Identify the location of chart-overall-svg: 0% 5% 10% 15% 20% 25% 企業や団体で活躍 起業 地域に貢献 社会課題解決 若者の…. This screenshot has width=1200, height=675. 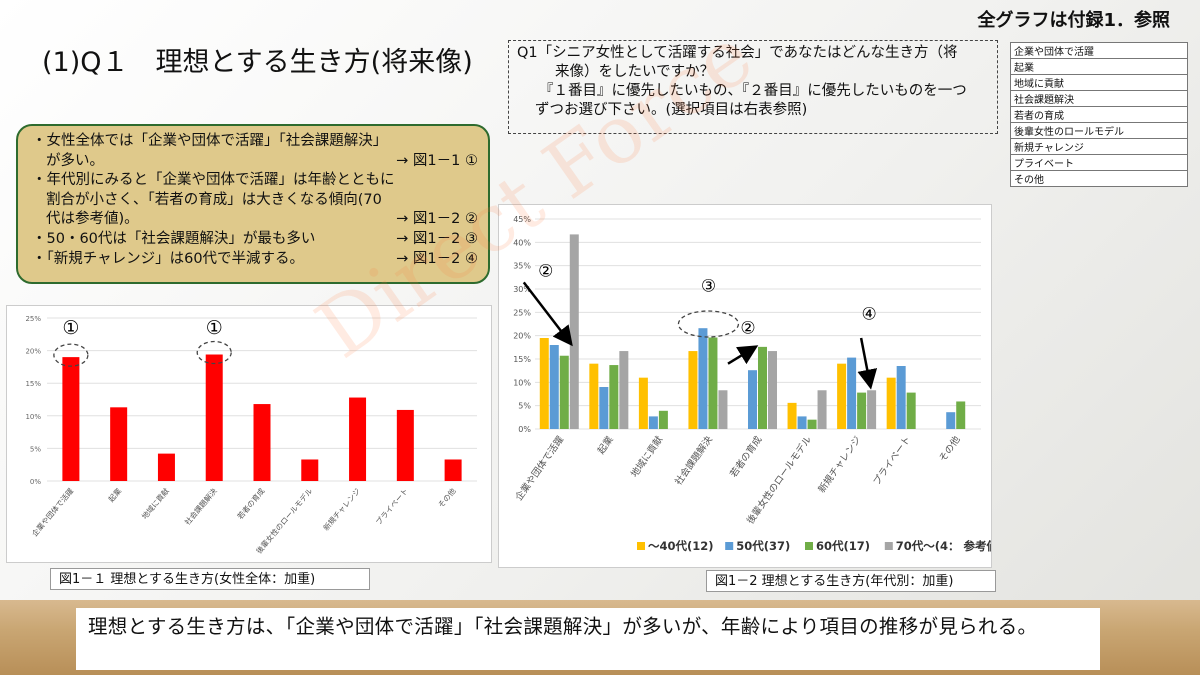
(251, 435).